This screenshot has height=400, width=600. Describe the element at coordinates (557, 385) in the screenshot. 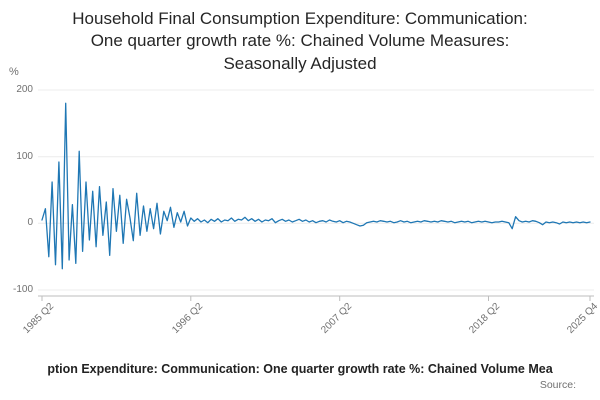

I see `source-label: Source:` at that location.